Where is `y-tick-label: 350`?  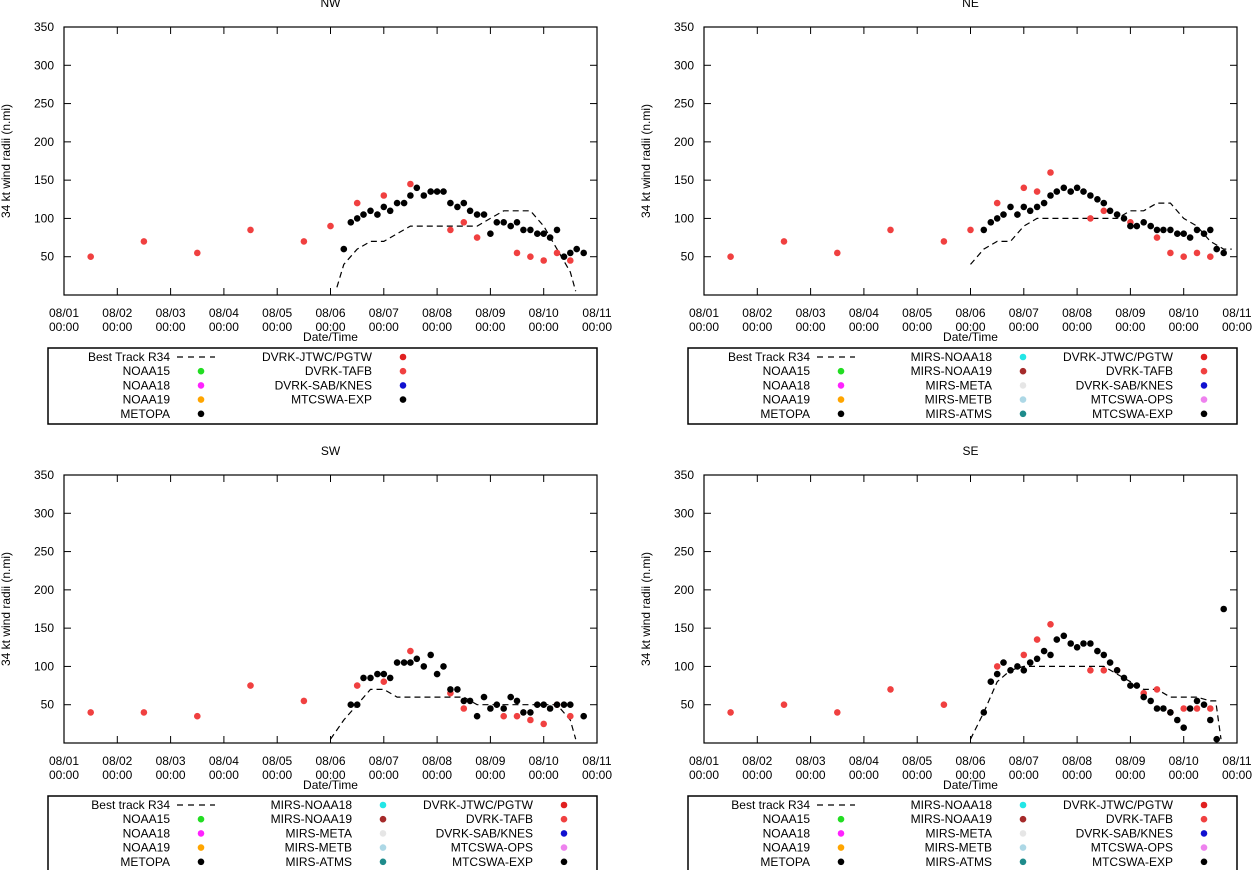
y-tick-label: 350 is located at coordinates (44, 475).